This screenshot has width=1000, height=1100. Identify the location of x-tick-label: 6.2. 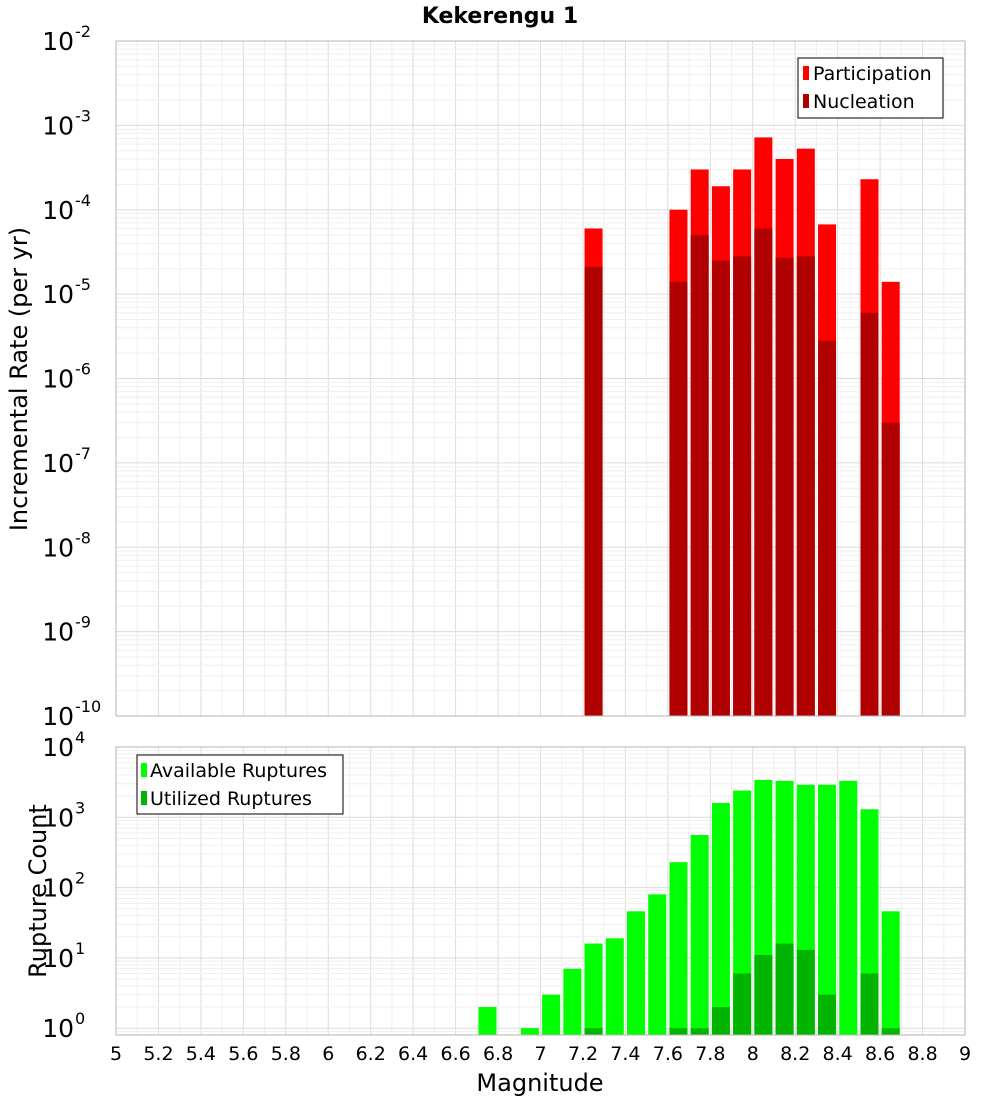
(371, 1054).